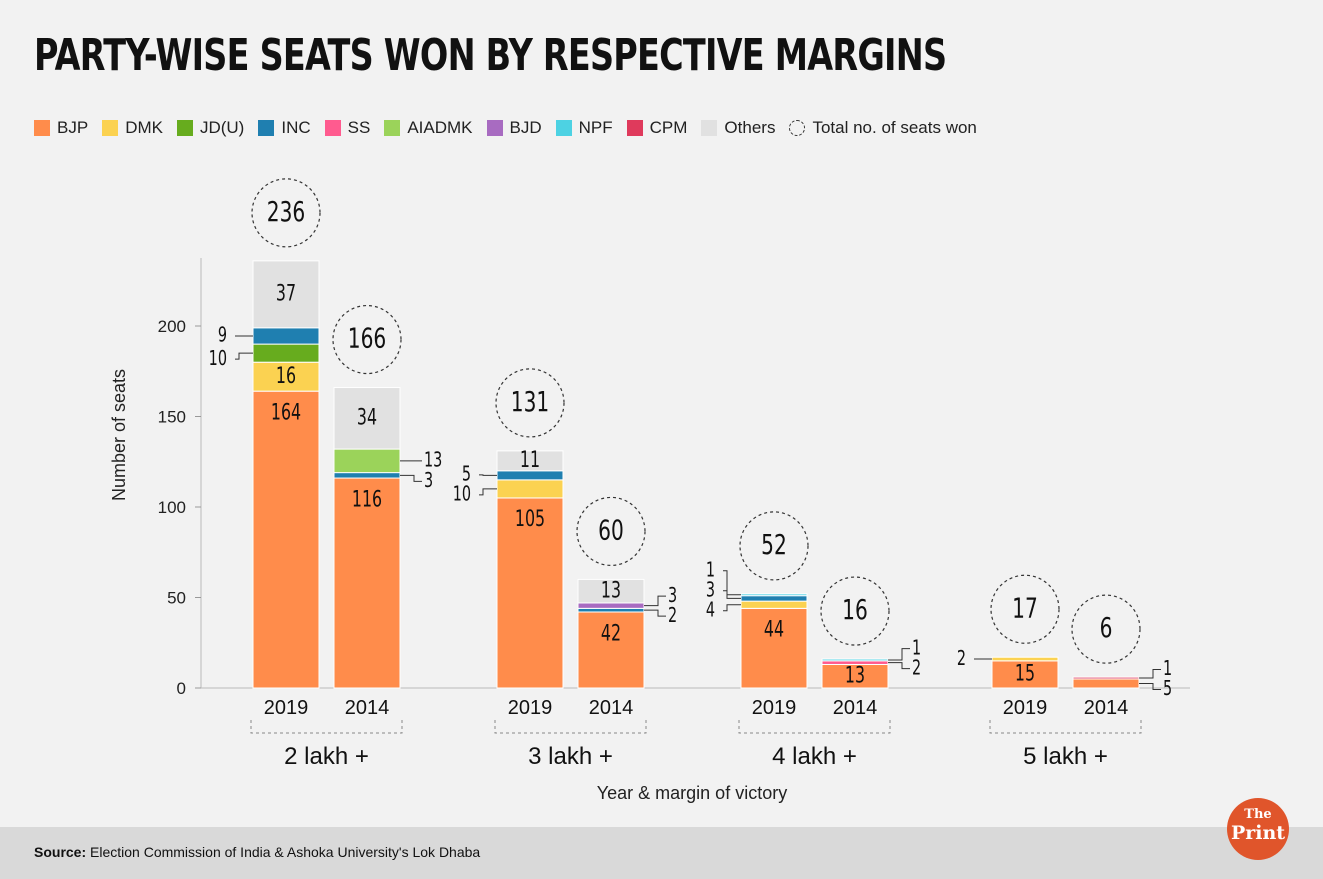 This screenshot has height=879, width=1323. What do you see at coordinates (1258, 814) in the screenshot?
I see `logo-line-1: The` at bounding box center [1258, 814].